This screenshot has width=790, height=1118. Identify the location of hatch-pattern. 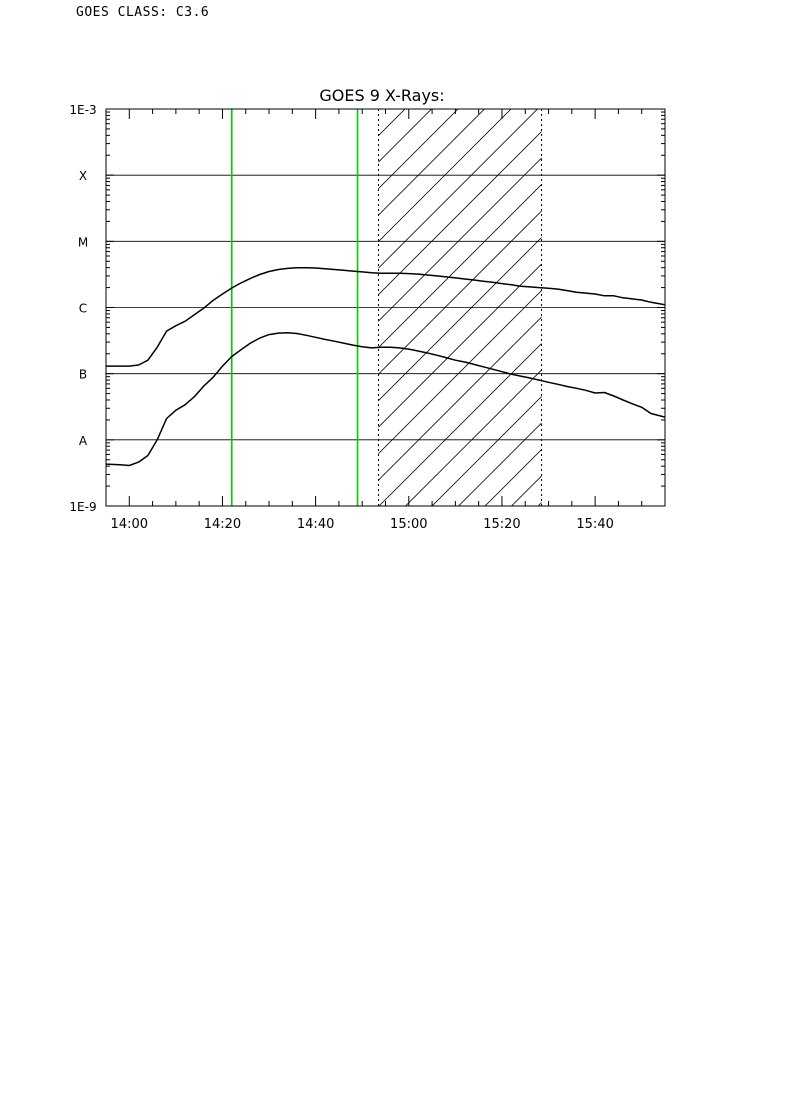
(460, 307).